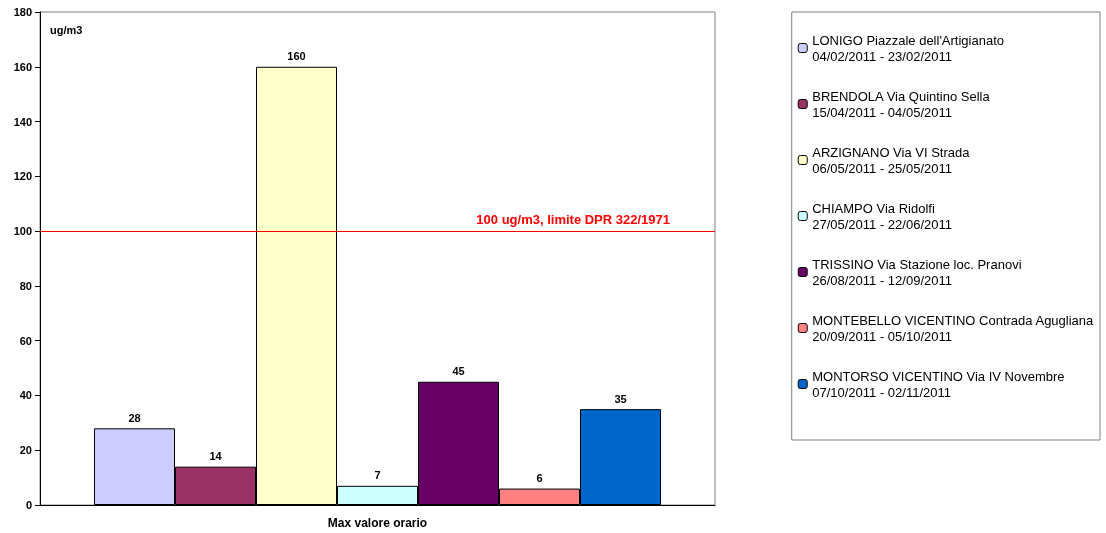  I want to click on y-tick-label: 160, so click(22, 66).